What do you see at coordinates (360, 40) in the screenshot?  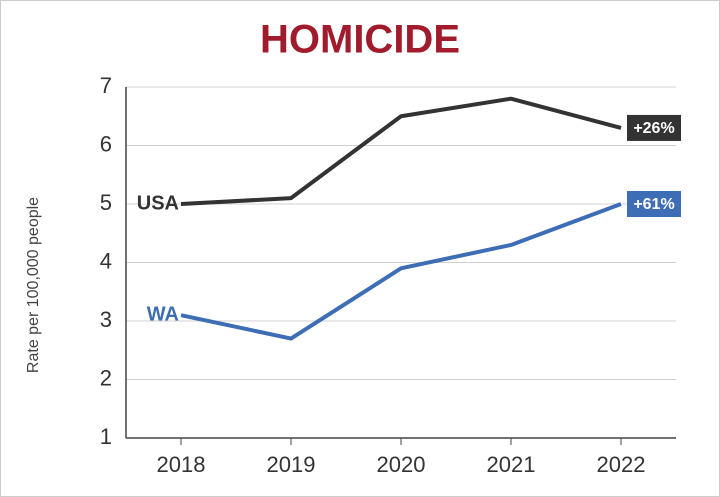 I see `chart-title: HOMICIDE` at bounding box center [360, 40].